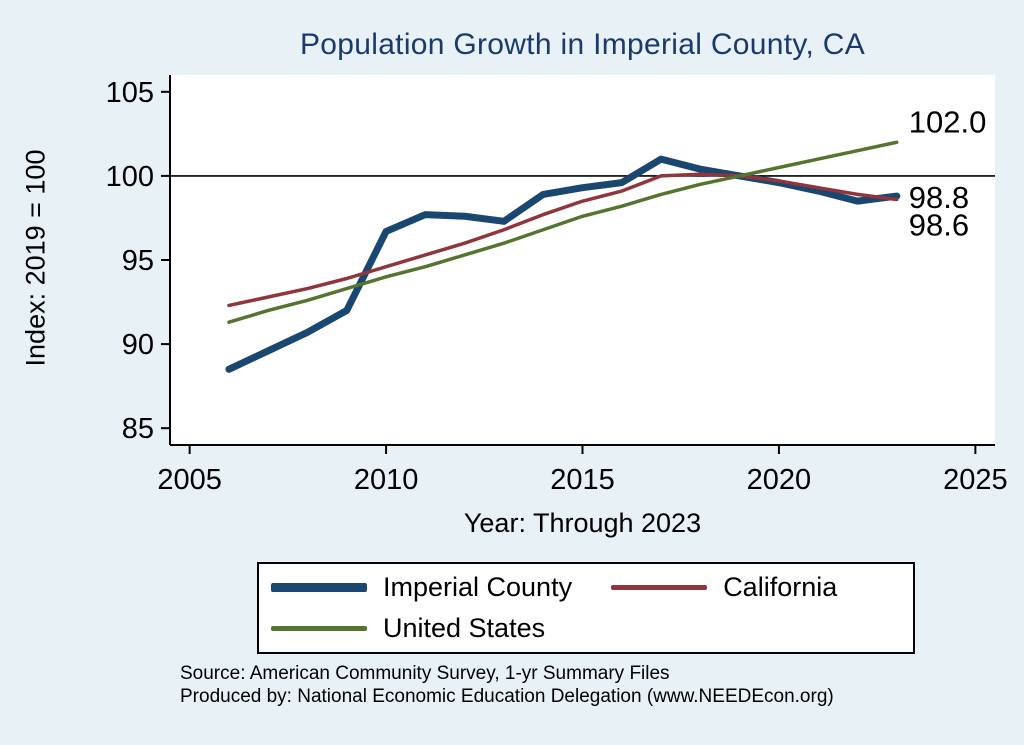 This screenshot has height=745, width=1024. What do you see at coordinates (35, 258) in the screenshot?
I see `y-axis-label: Index: 2019 = 100` at bounding box center [35, 258].